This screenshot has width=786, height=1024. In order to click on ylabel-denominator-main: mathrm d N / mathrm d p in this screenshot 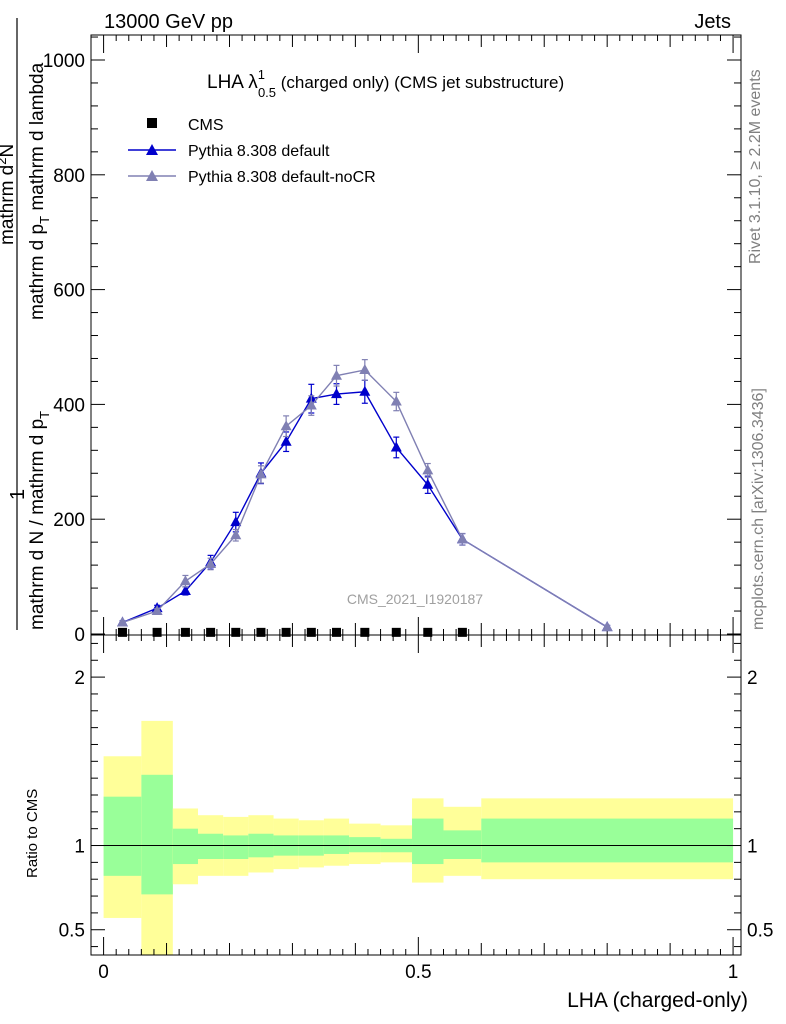, I will do `click(37, 524)`.